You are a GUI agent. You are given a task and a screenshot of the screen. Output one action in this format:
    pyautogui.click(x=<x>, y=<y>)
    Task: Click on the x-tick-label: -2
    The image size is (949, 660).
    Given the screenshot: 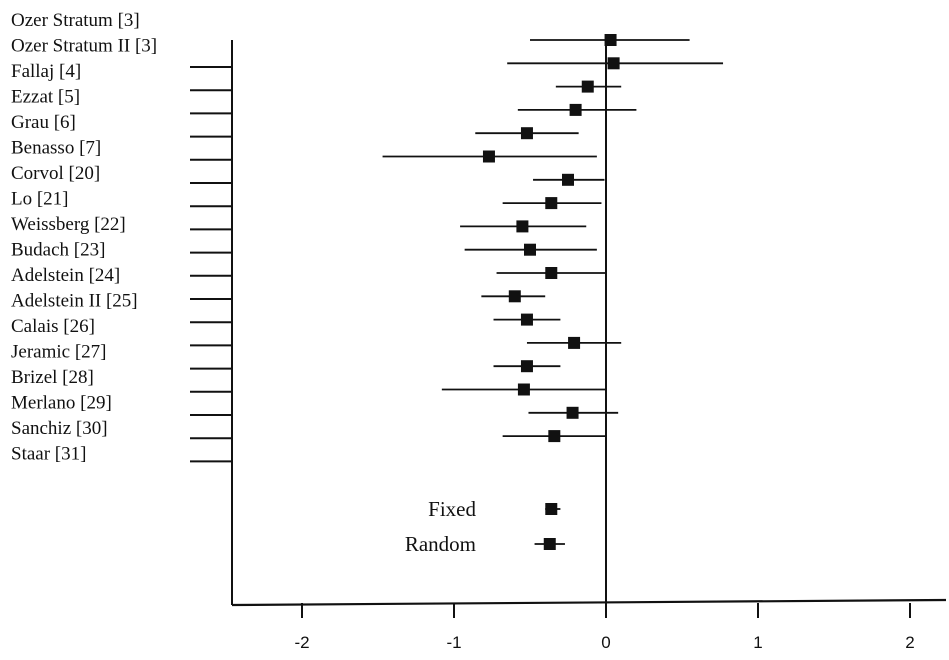 What is the action you would take?
    pyautogui.click(x=301, y=642)
    